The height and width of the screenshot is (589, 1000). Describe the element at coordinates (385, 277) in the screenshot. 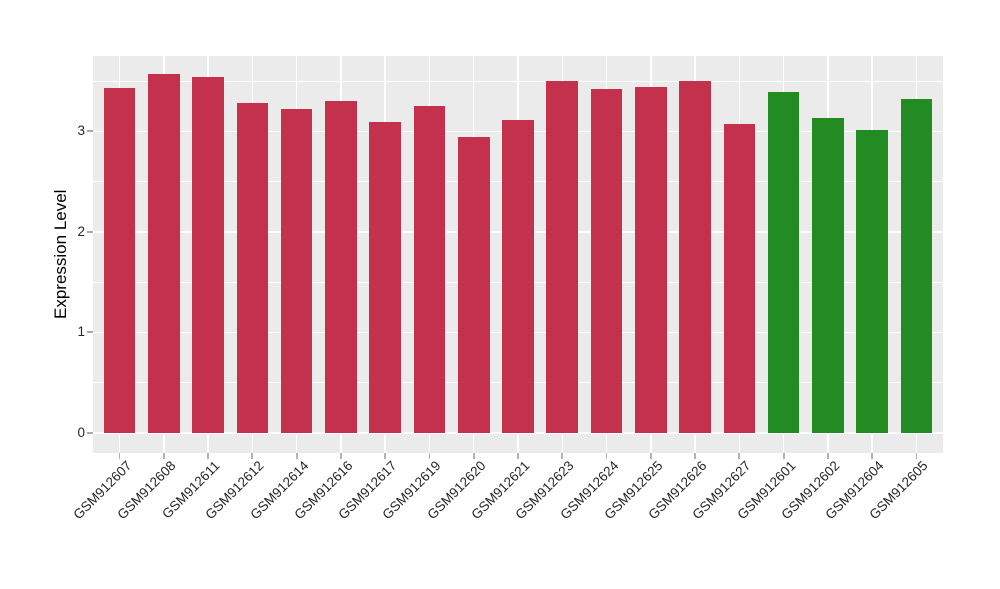

I see `bar-GSM912617` at that location.